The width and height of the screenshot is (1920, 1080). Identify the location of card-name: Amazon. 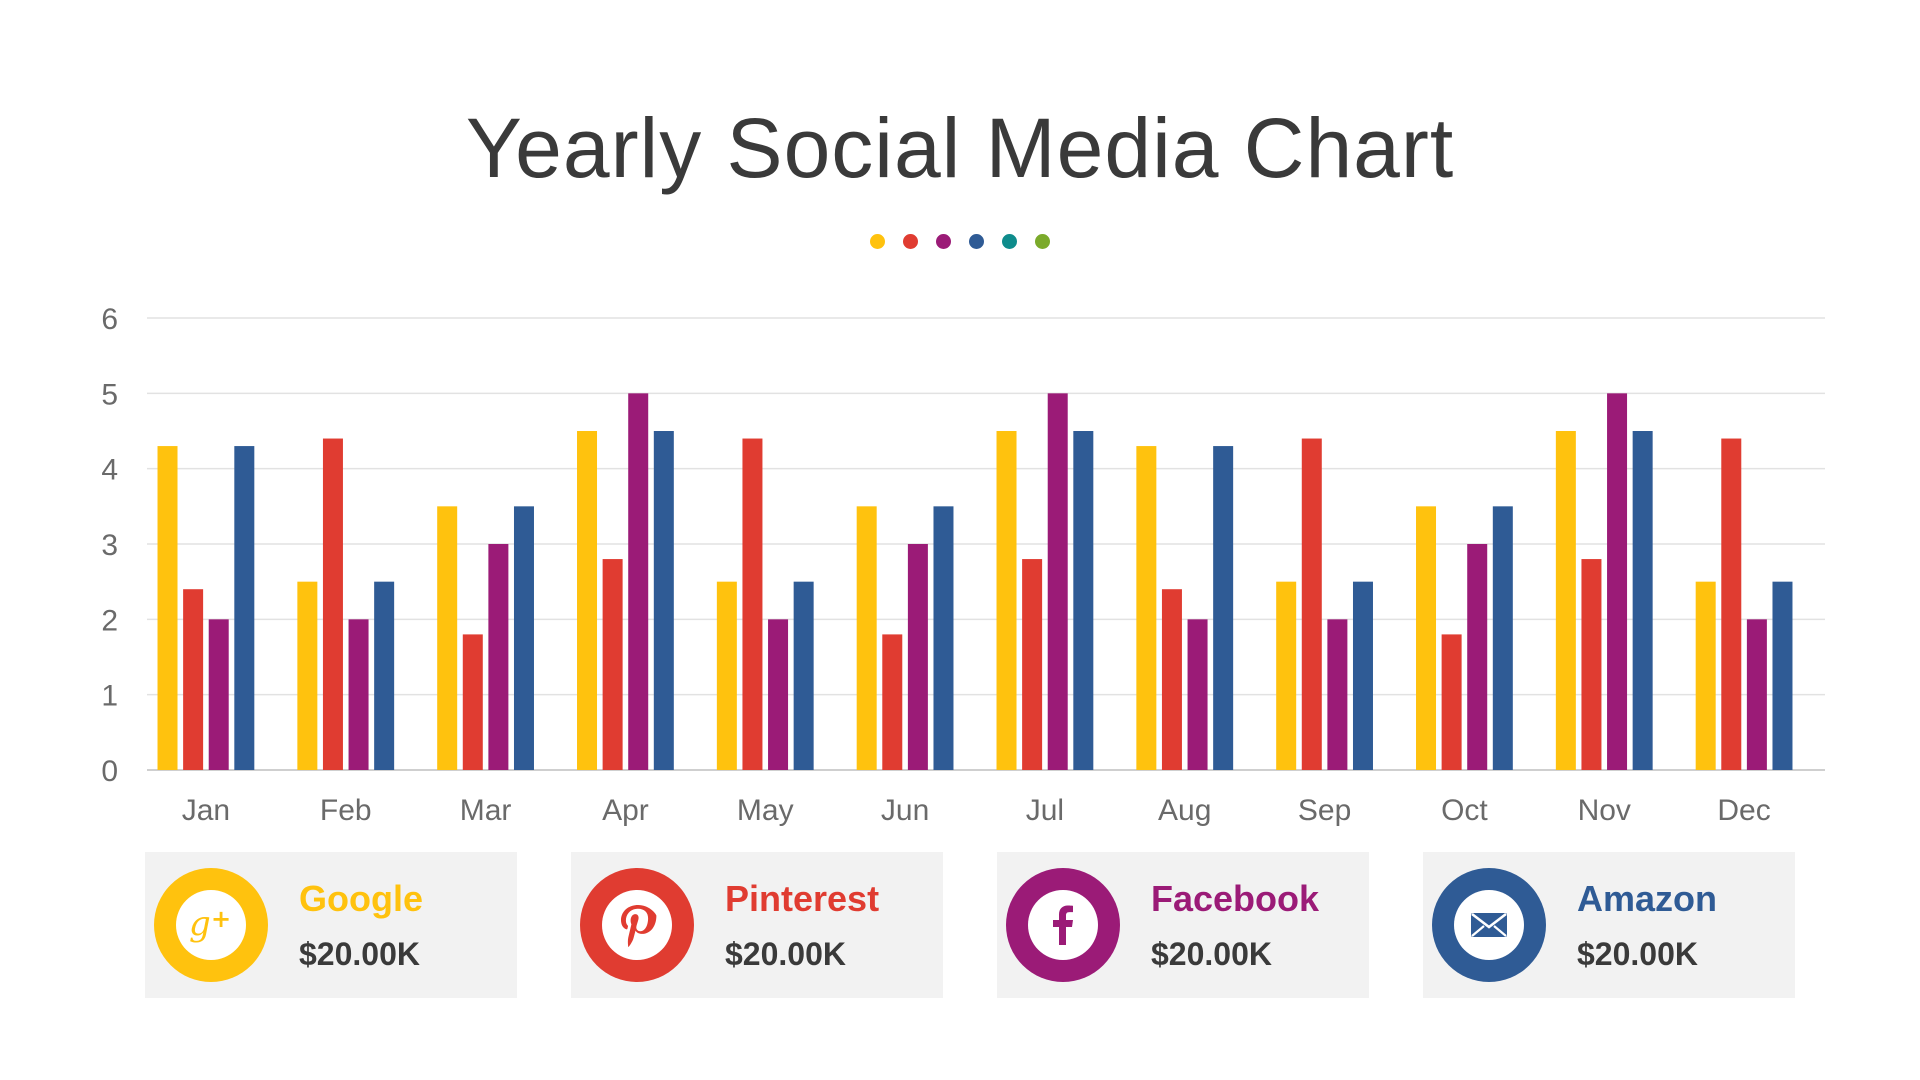
(1647, 898).